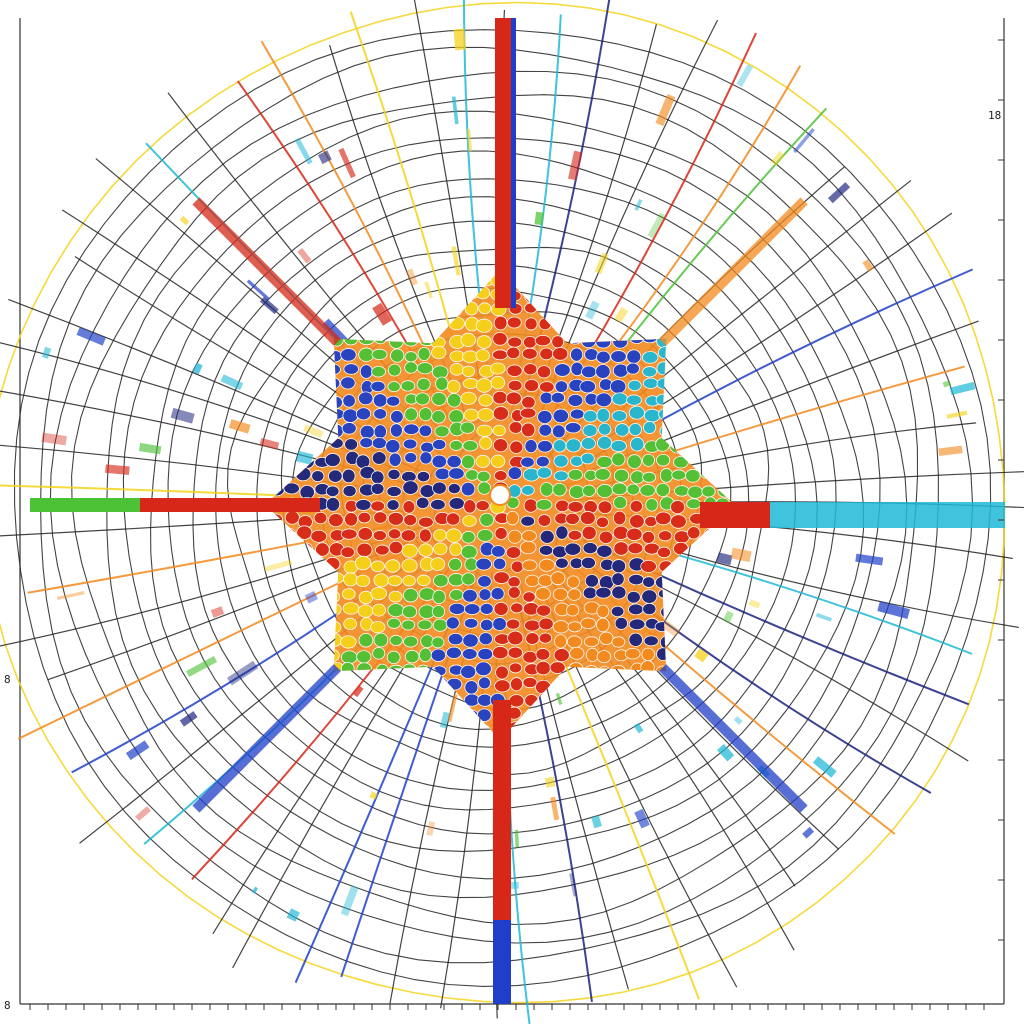 The image size is (1024, 1024). Describe the element at coordinates (504, 163) in the screenshot. I see `axis-bar-top` at that location.